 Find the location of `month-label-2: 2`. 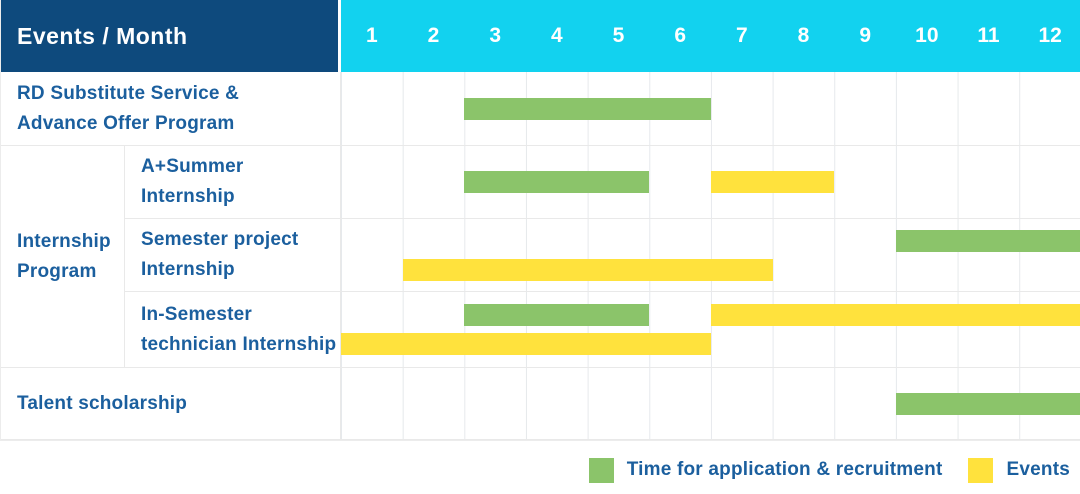

month-label-2: 2 is located at coordinates (433, 35).